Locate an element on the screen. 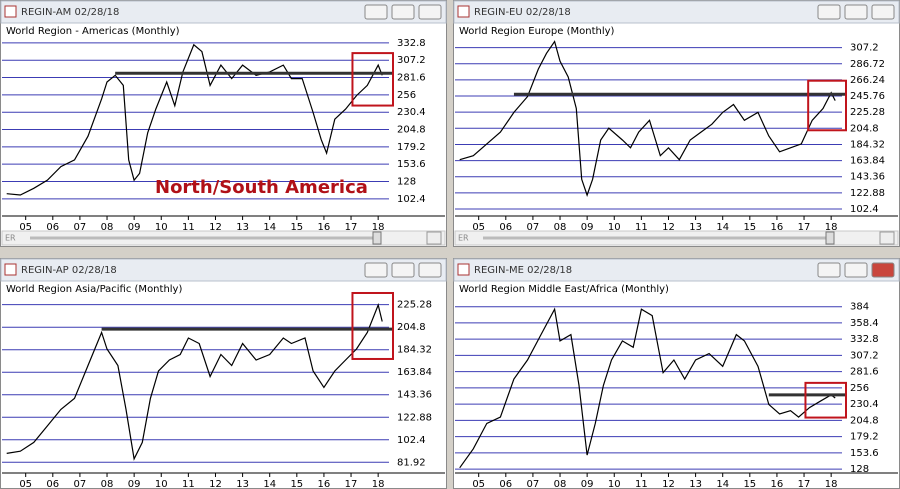  window-title: REGIN-ME 02/28/18 is located at coordinates (523, 270).